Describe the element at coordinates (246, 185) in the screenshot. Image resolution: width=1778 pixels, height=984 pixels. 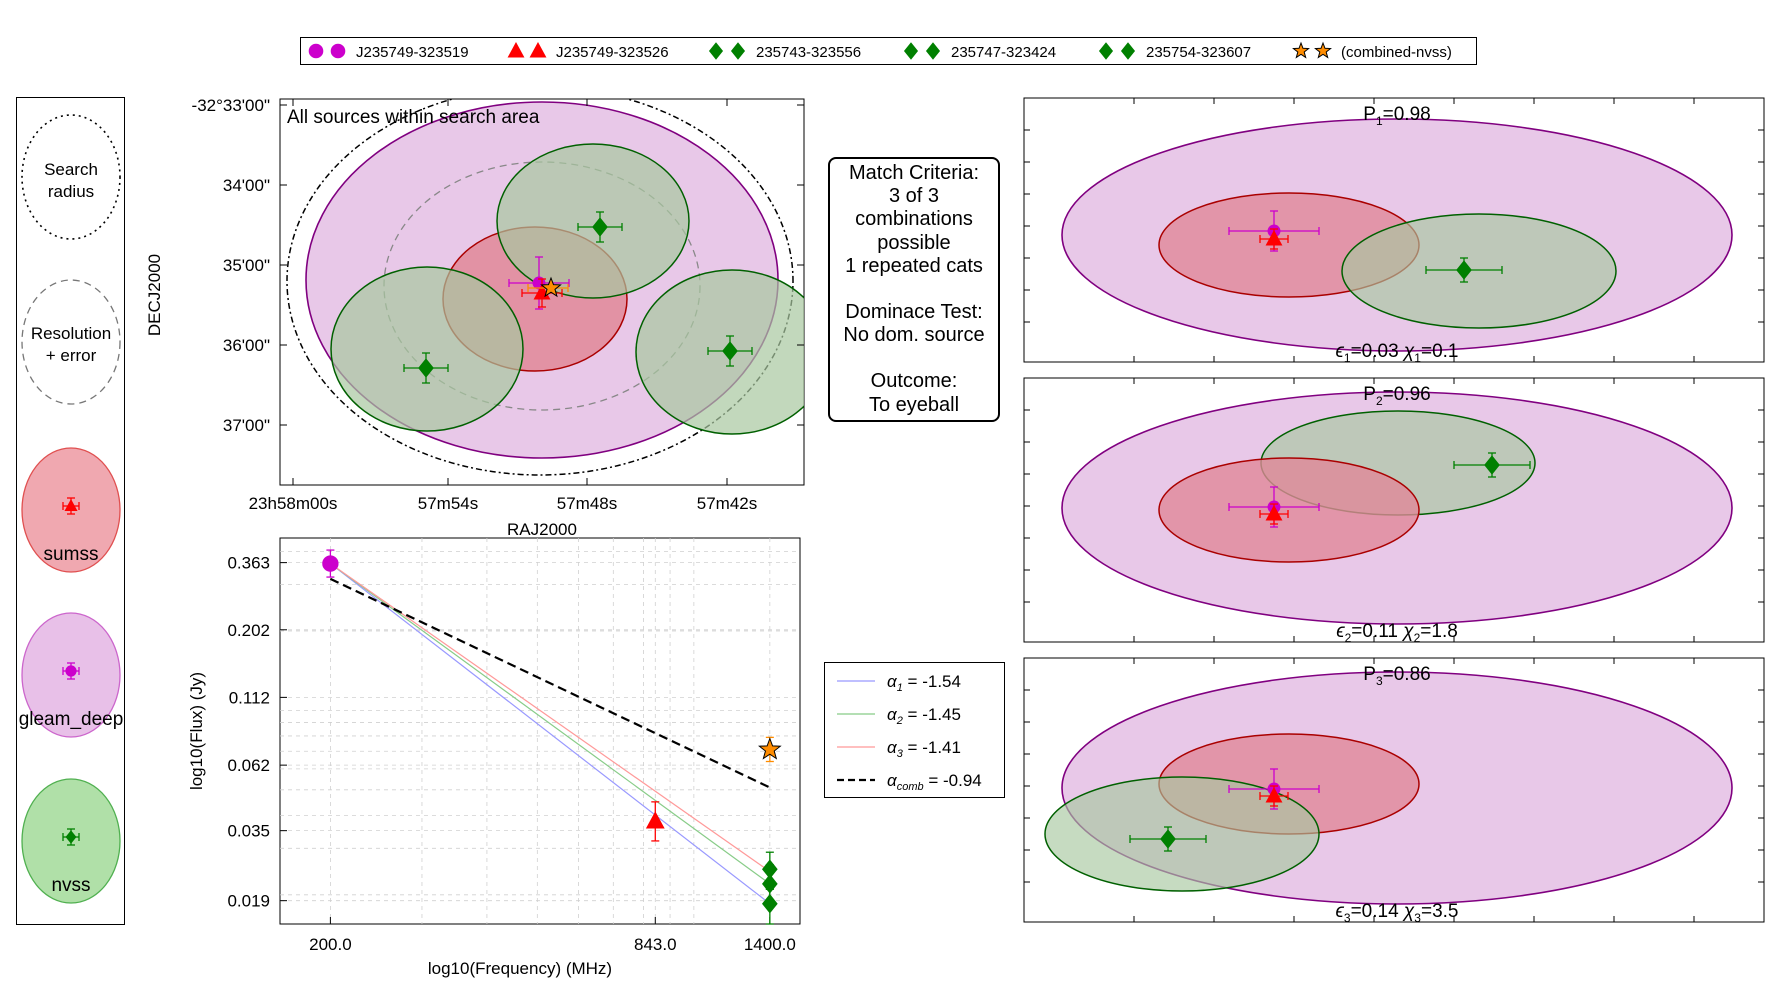
I see `sky-ytick-label-1: 34'00"` at that location.